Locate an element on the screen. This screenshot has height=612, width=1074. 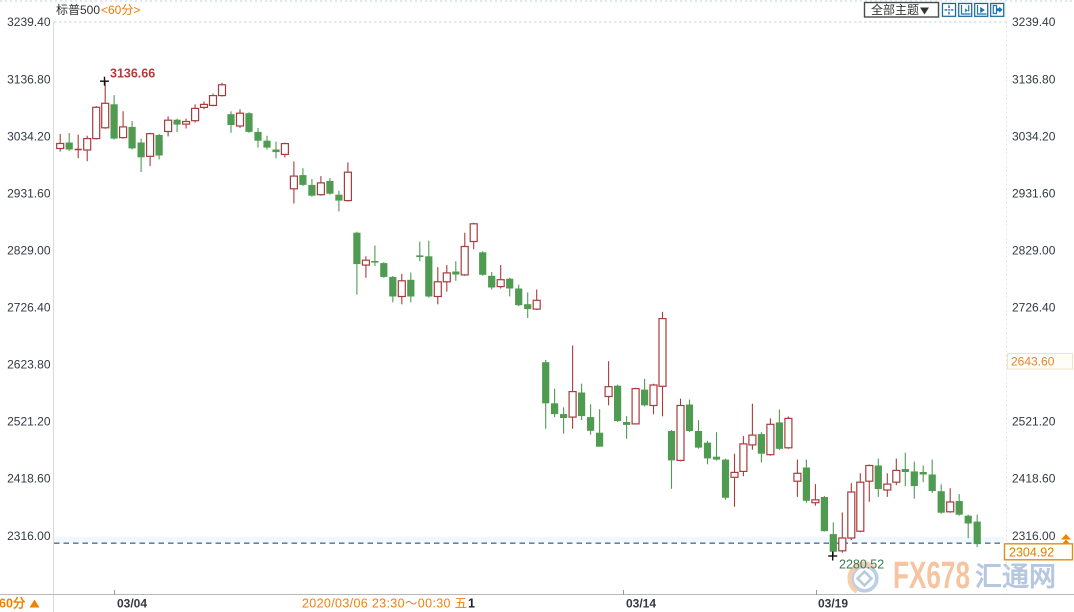
svg-text: 全部主题 is located at coordinates (895, 9).